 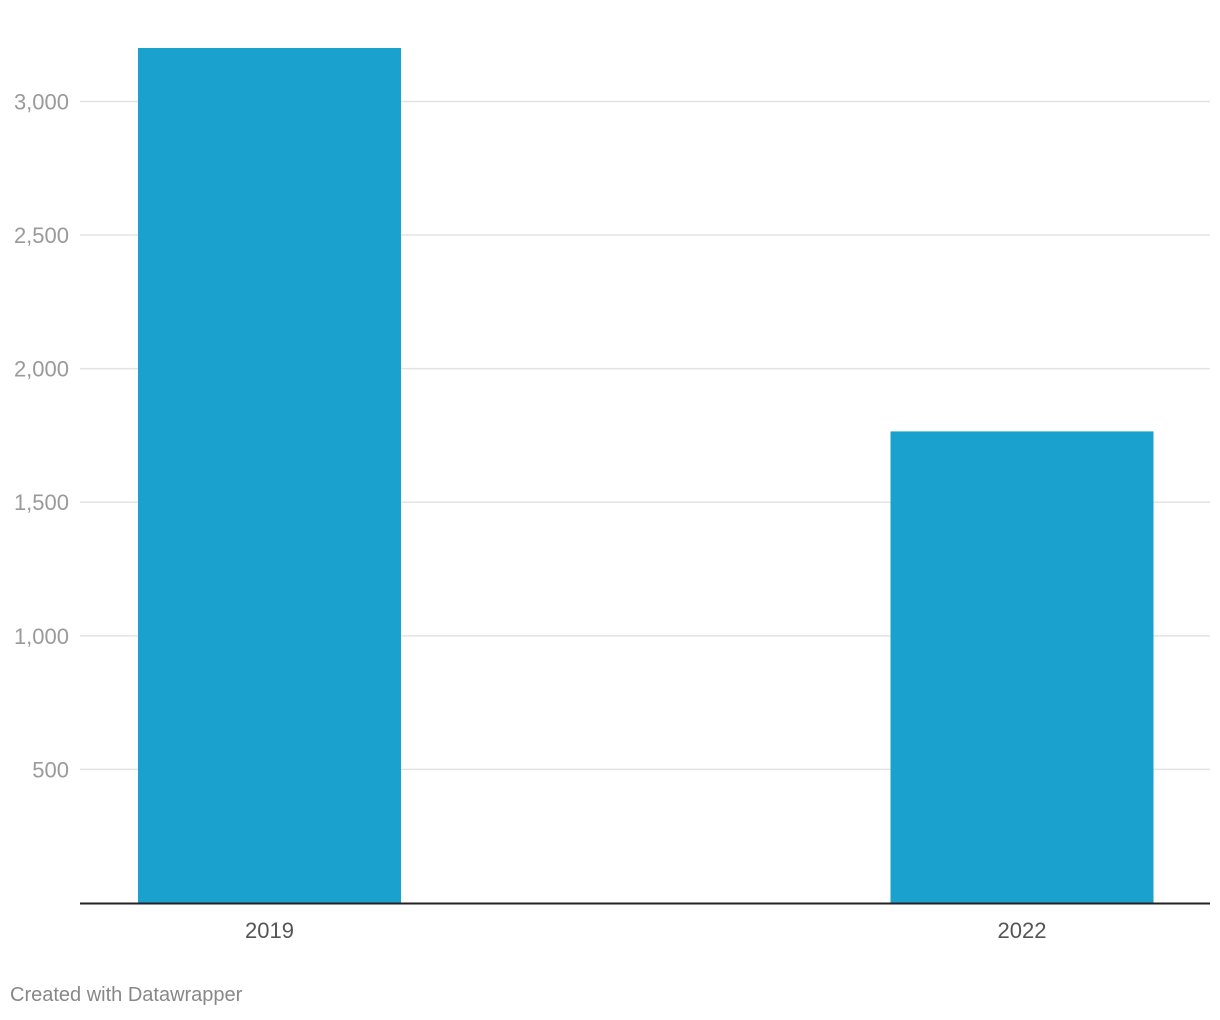 What do you see at coordinates (41, 435) in the screenshot?
I see `y-axis-ticks: 500 1,000 1,500 2,000 2,500 3,000` at bounding box center [41, 435].